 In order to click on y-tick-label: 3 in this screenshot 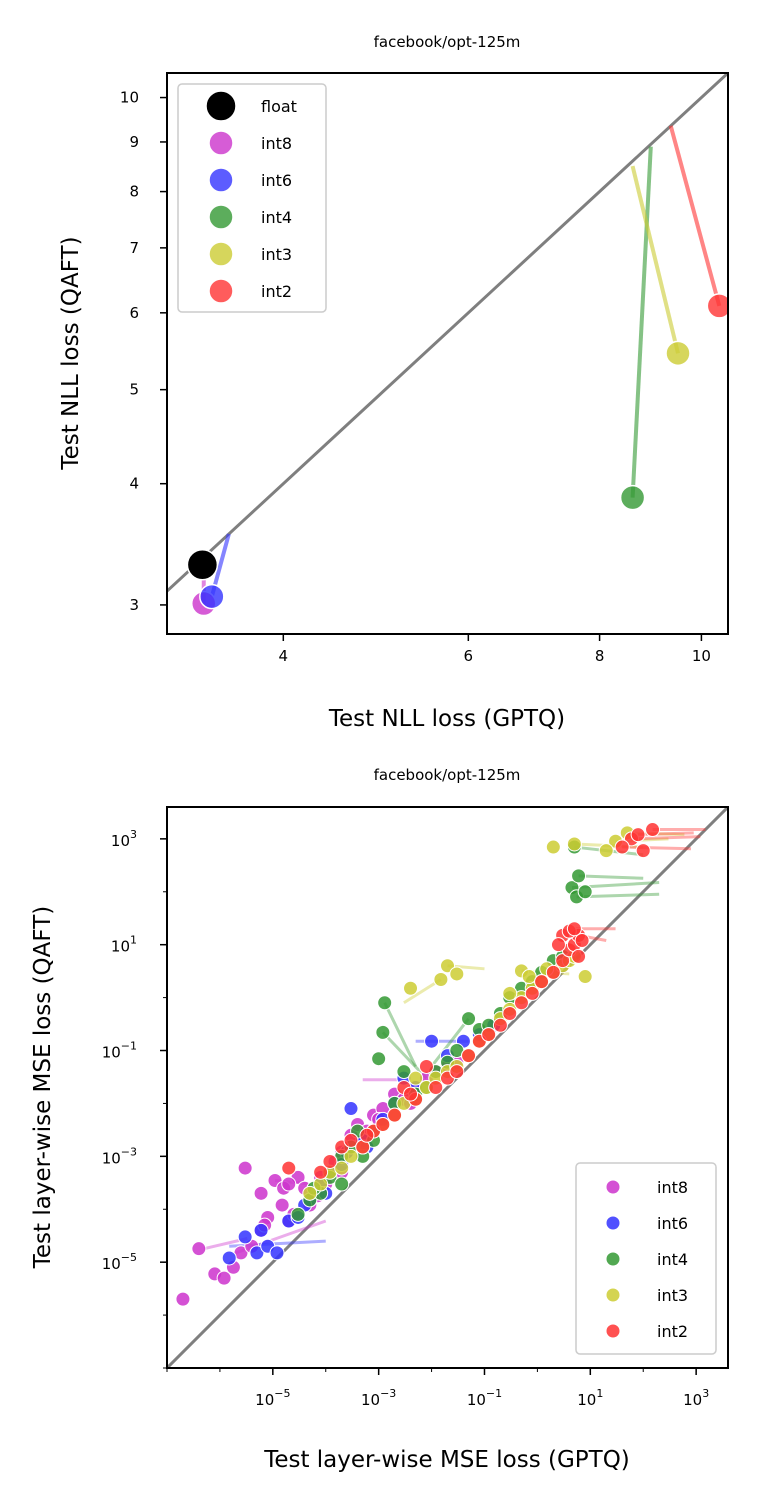, I will do `click(134, 605)`.